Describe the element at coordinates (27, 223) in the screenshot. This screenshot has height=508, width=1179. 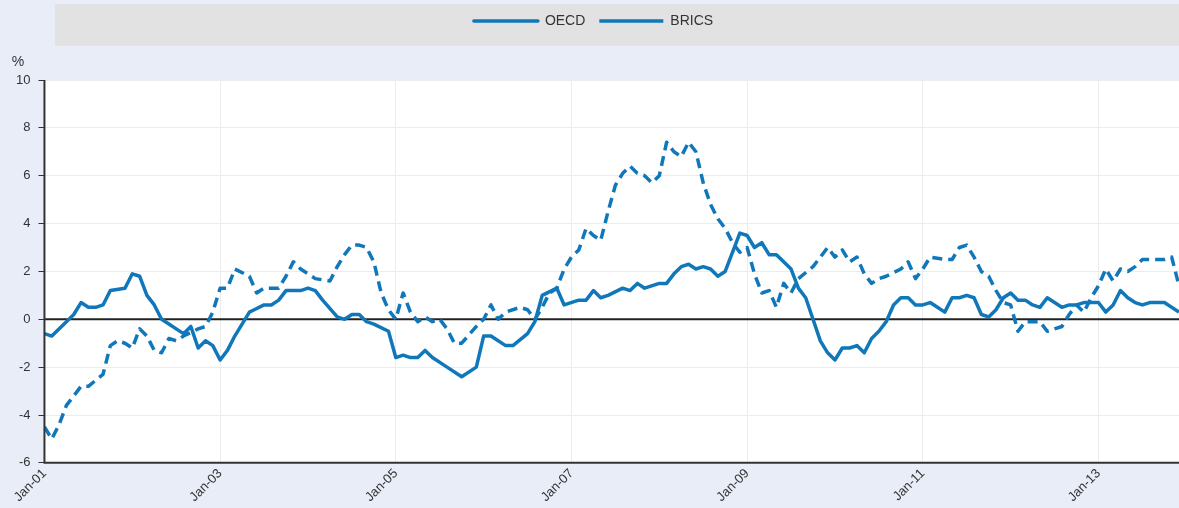
I see `y-tick-label: 4` at that location.